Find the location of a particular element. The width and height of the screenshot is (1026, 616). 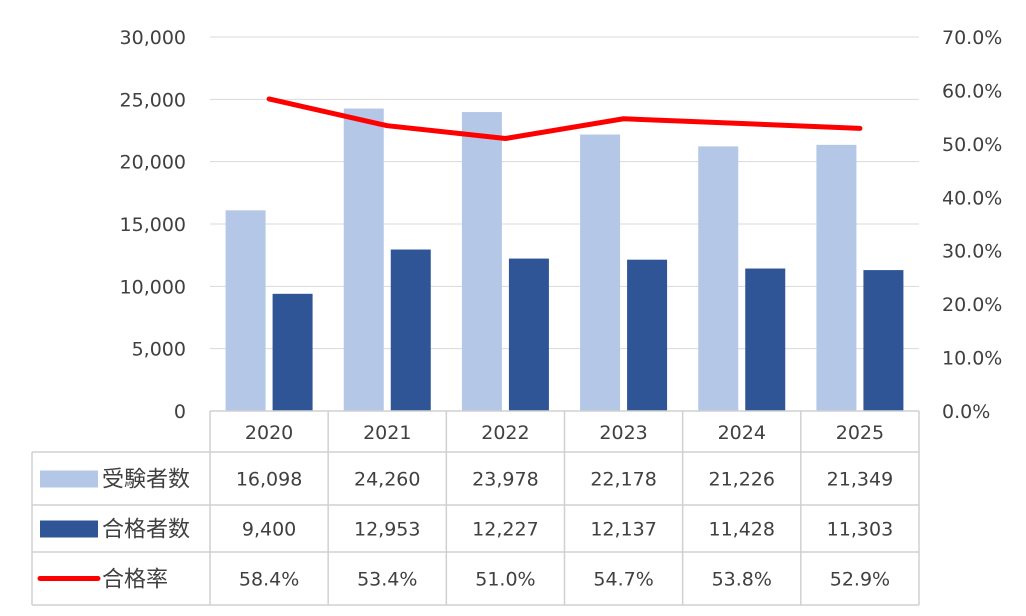

rate-line is located at coordinates (564, 119).